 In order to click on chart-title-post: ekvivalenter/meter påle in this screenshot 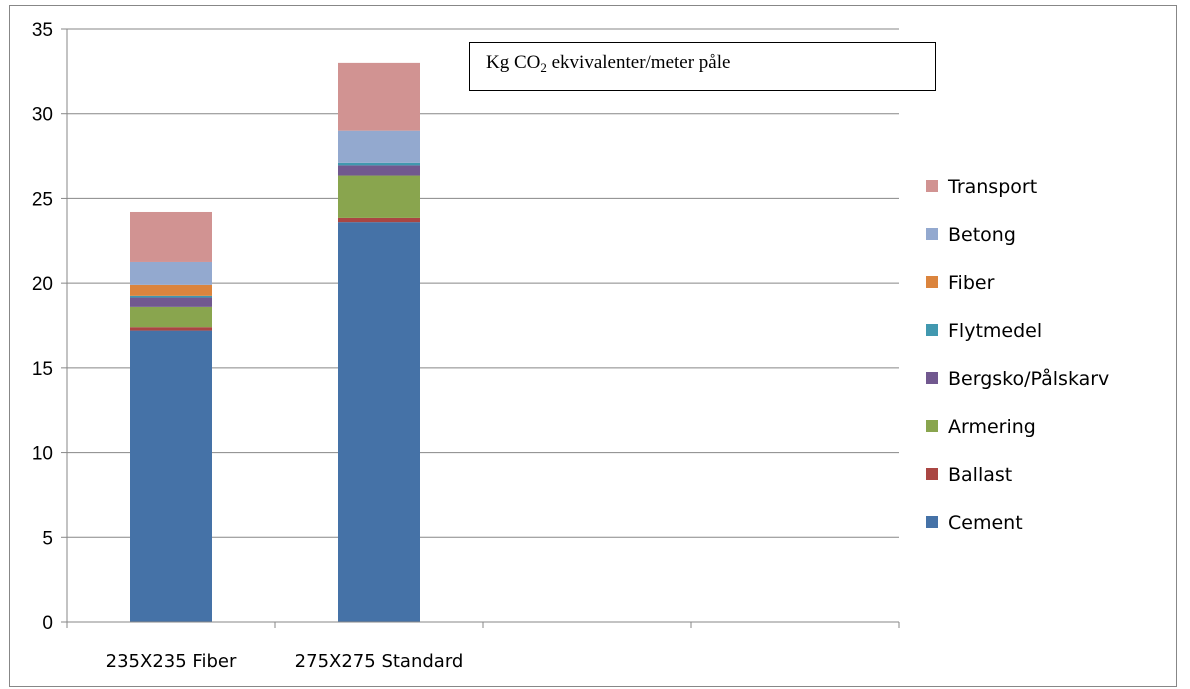, I will do `click(638, 62)`.